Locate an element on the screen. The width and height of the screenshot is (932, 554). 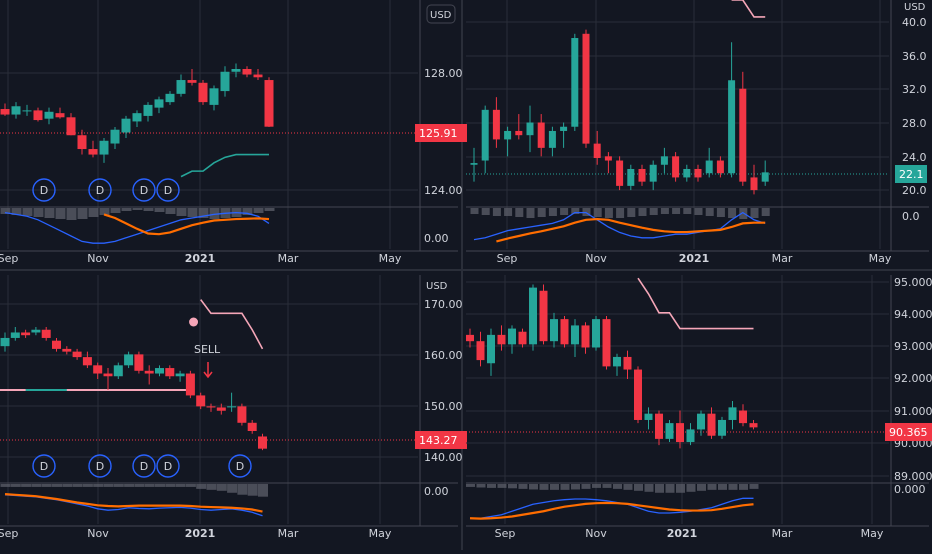
price-tick-label: 24.0 is located at coordinates (914, 157).